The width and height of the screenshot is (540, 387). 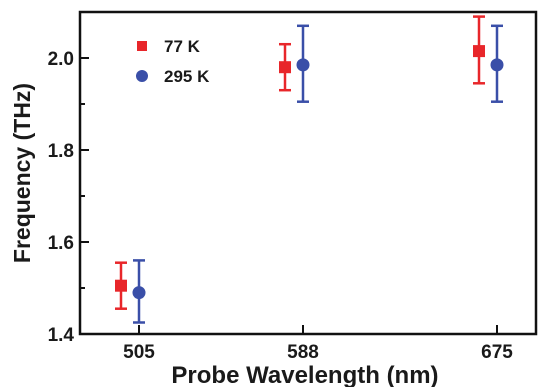 What do you see at coordinates (304, 374) in the screenshot?
I see `x-axis-label: Probe Wavelength (nm)` at bounding box center [304, 374].